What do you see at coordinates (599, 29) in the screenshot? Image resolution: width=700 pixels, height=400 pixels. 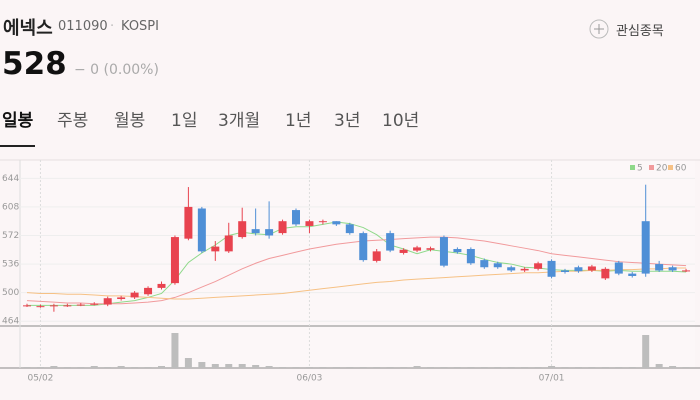 I see `add-icon` at bounding box center [599, 29].